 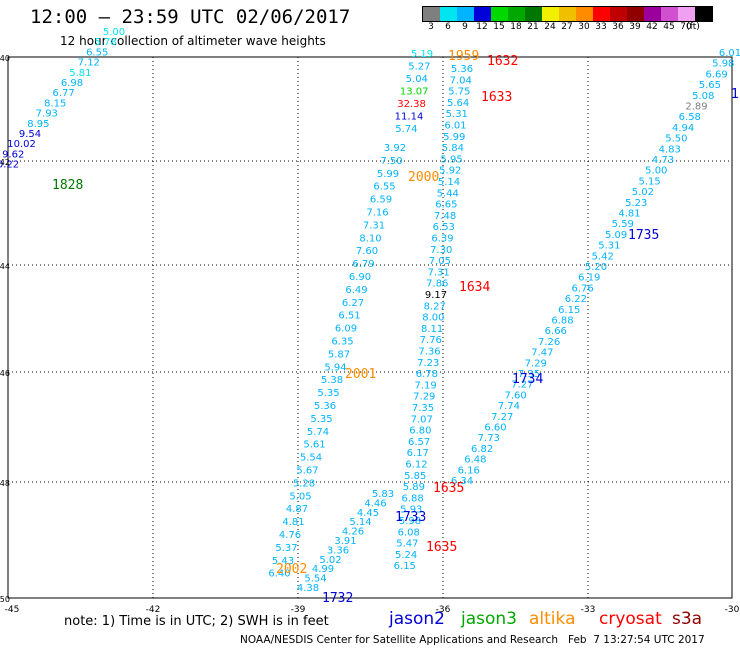 I want to click on wave-height-label: 4.81, so click(x=293, y=522).